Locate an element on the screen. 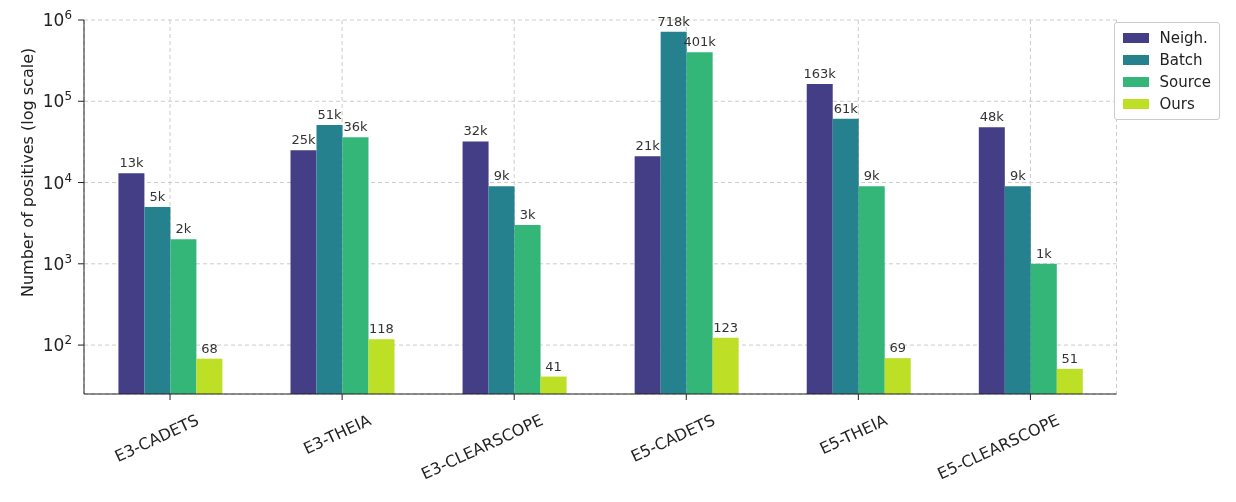  data-label: 41 is located at coordinates (553, 366).